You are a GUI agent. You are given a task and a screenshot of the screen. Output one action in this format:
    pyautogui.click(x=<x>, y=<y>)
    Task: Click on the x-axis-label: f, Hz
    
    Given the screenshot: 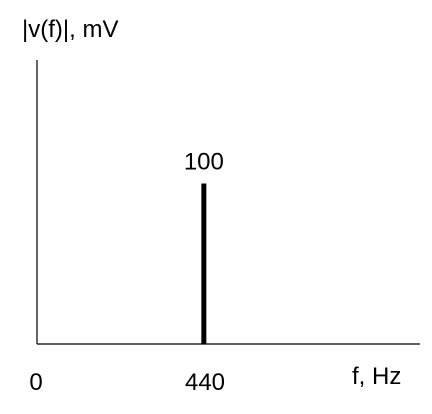 What is the action you would take?
    pyautogui.click(x=376, y=376)
    